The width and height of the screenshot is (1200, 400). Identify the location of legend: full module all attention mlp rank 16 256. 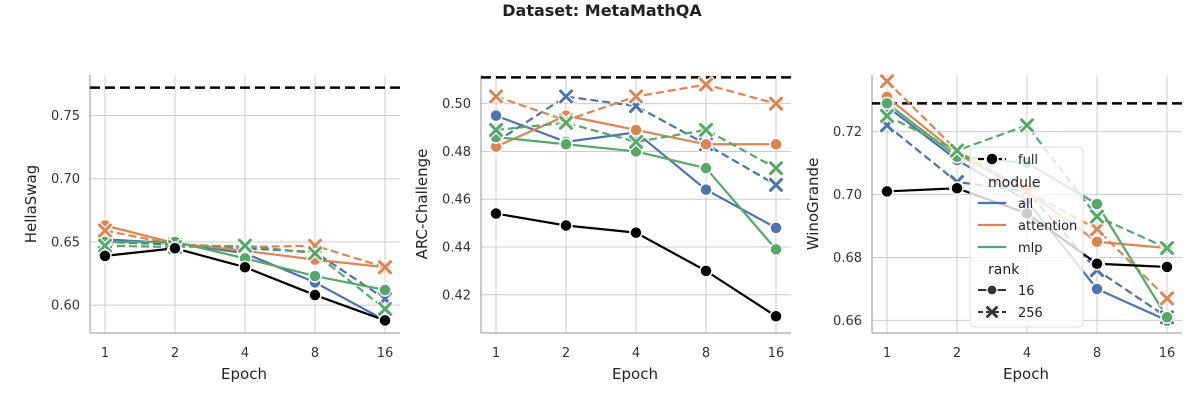
(1026, 237).